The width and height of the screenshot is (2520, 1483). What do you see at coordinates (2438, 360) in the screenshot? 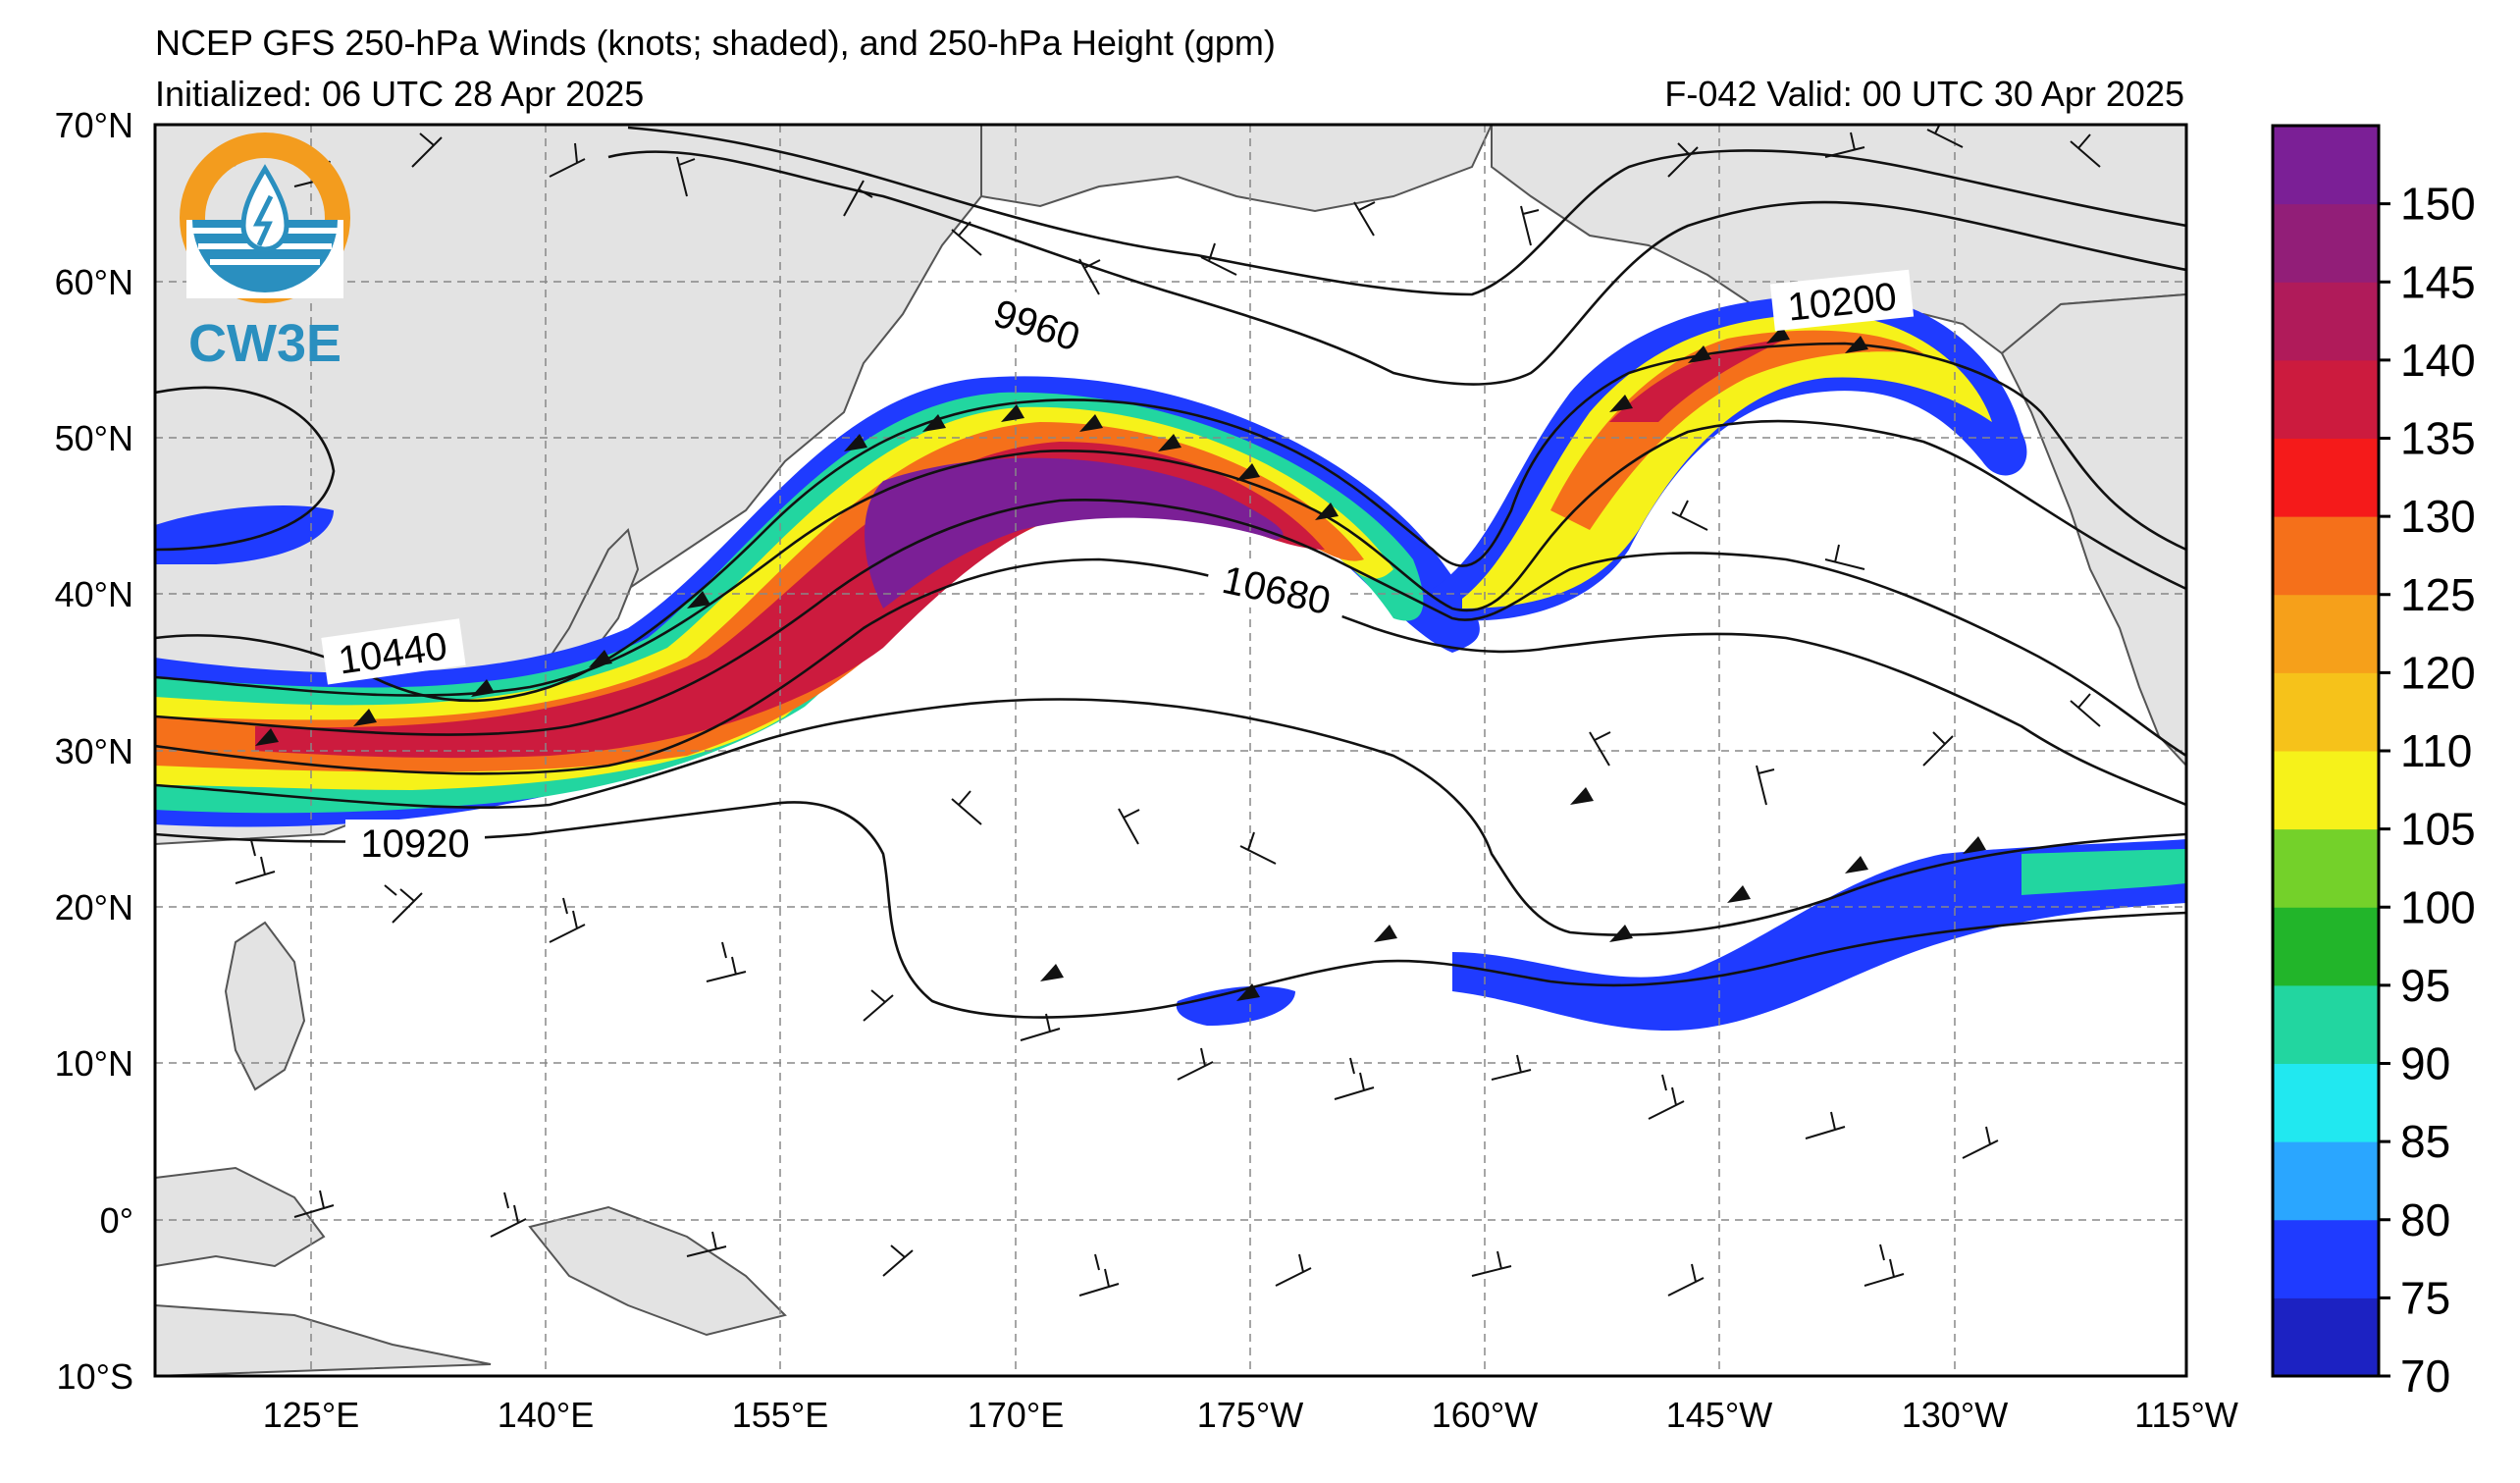
I see `colorbar-label: 140` at bounding box center [2438, 360].